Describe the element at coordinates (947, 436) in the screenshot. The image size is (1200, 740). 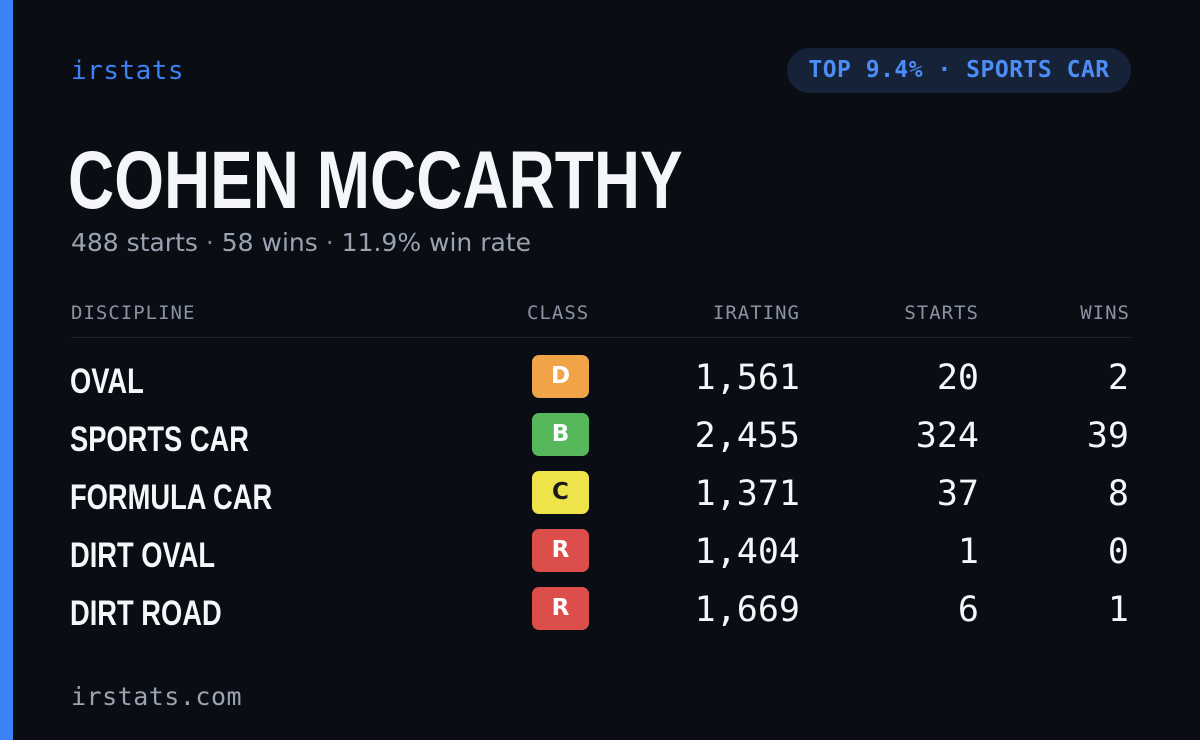
I see `starts-value: 324` at that location.